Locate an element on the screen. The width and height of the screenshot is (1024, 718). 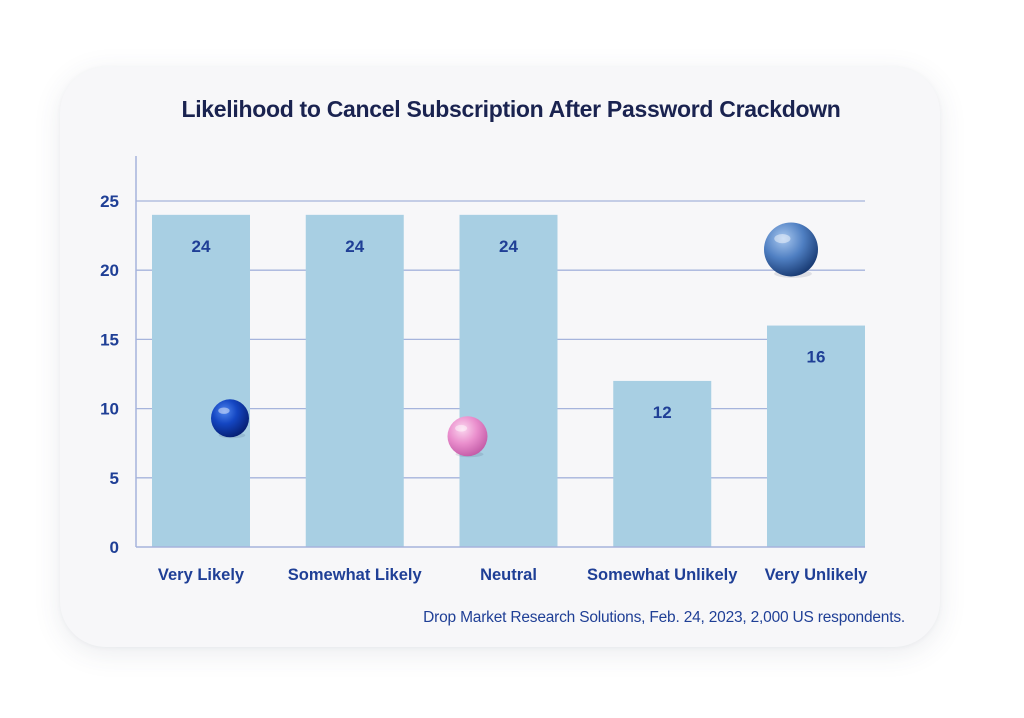
y-tick-label: 10 is located at coordinates (109, 409).